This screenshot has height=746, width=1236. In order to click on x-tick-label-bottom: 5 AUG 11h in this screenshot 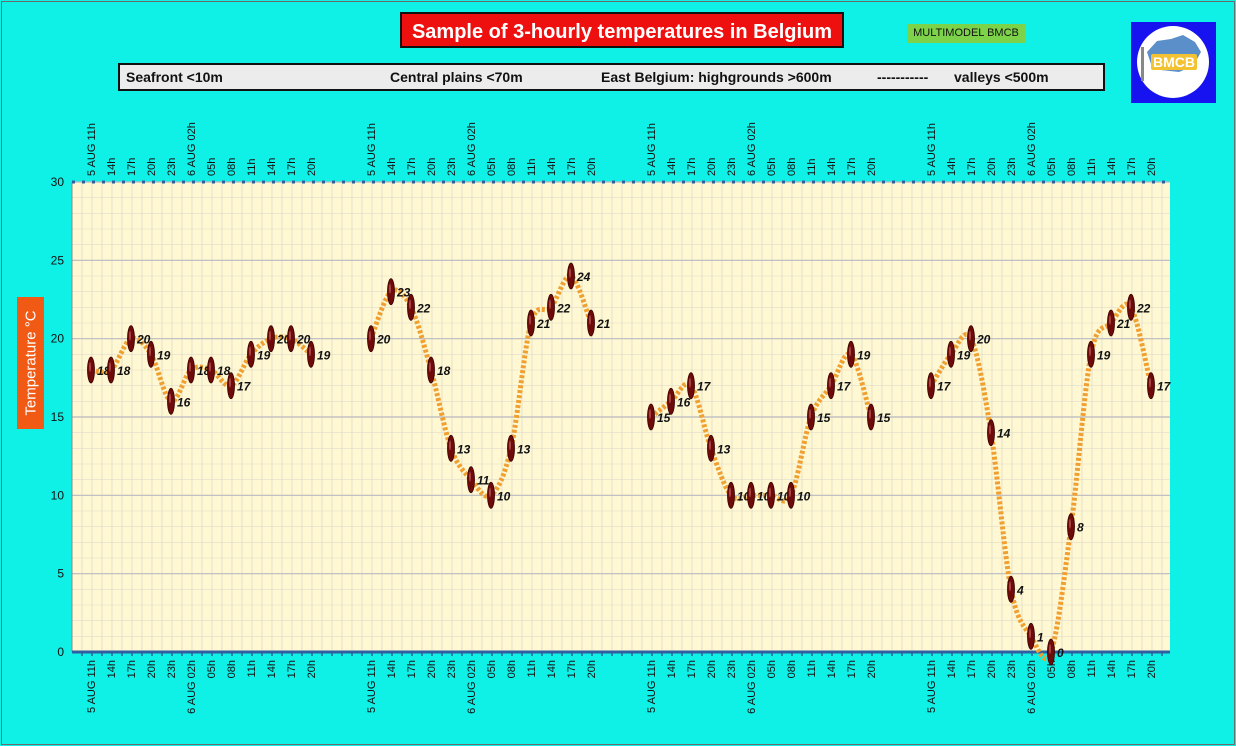, I will do `click(652, 686)`.